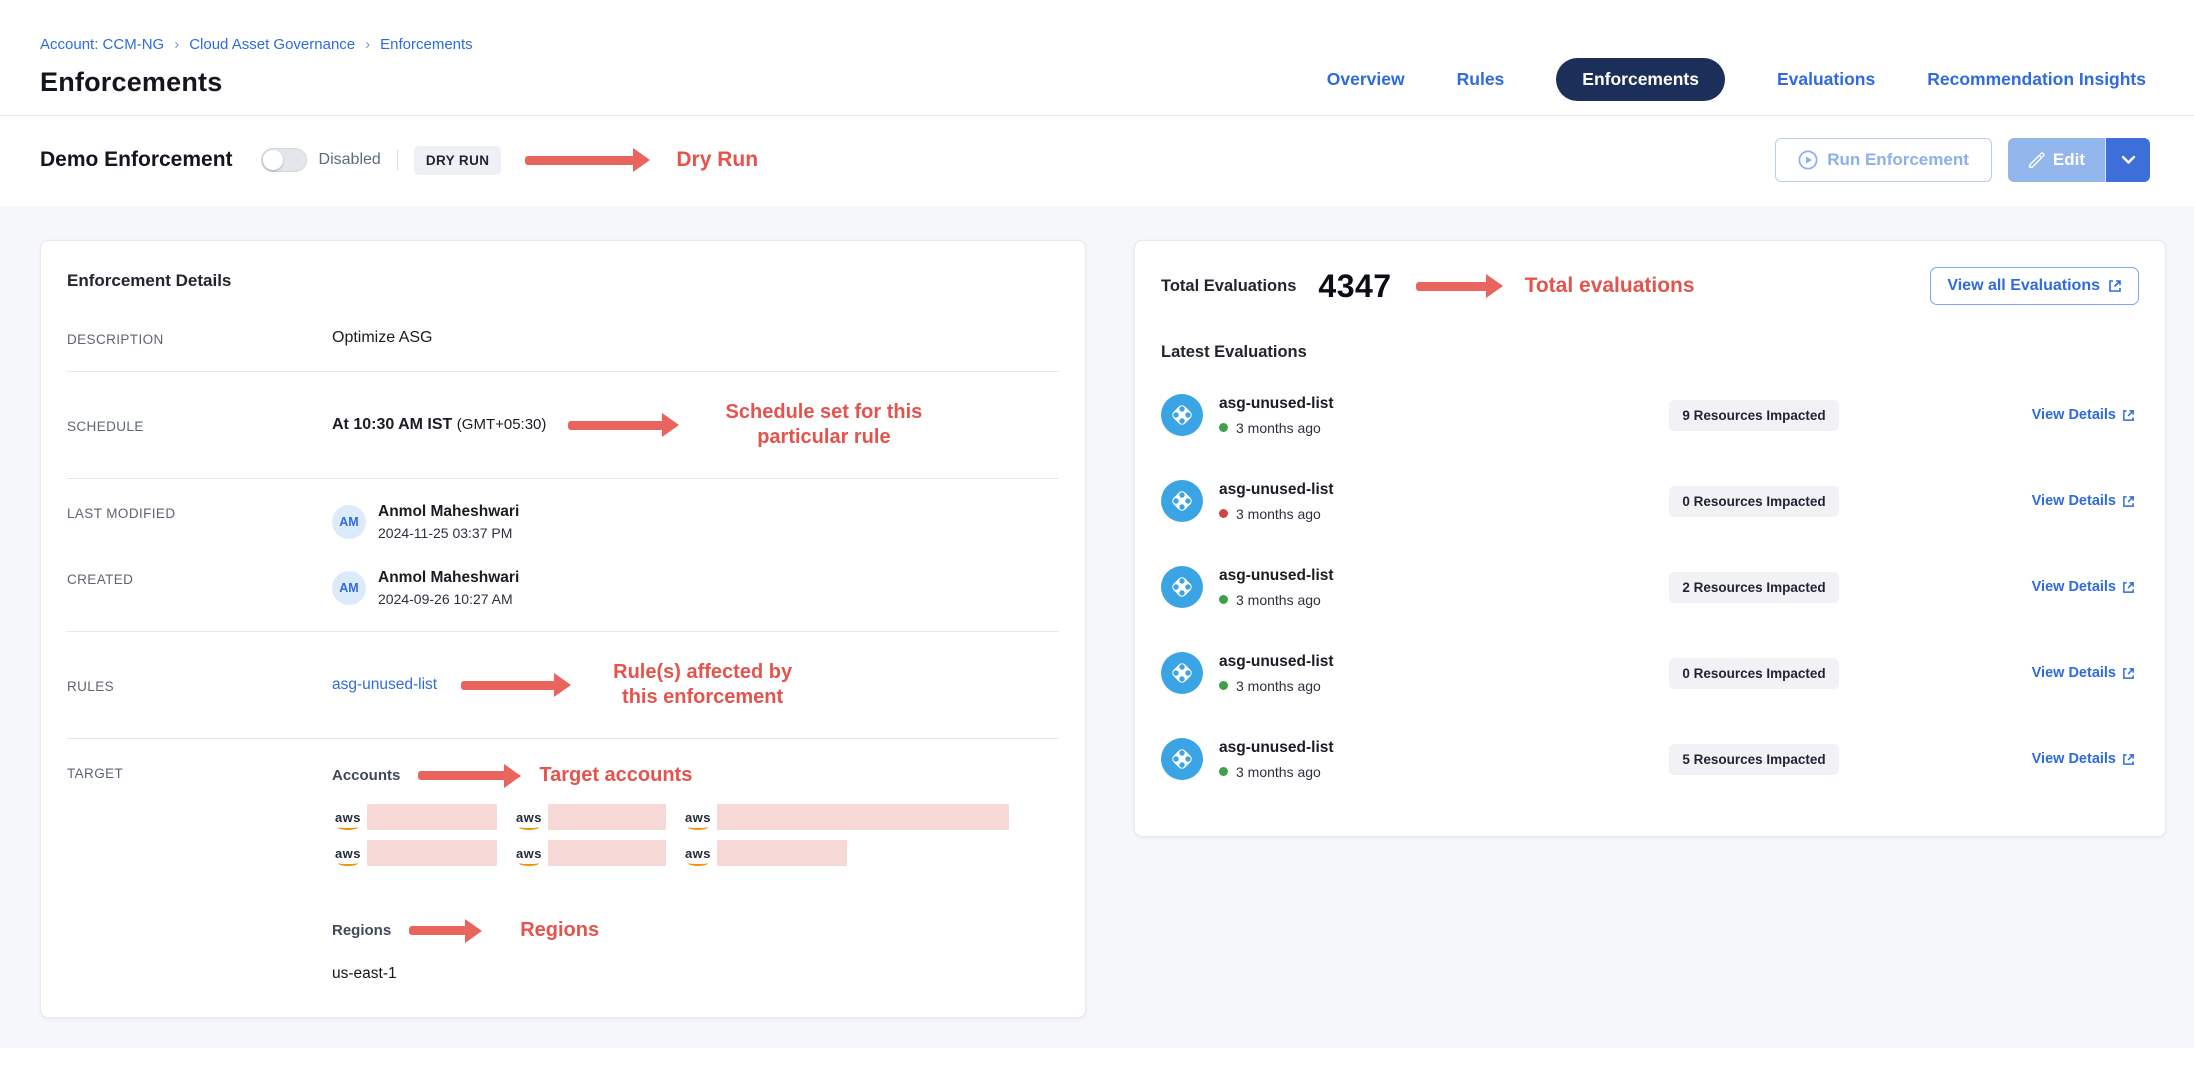 The height and width of the screenshot is (1082, 2194). What do you see at coordinates (149, 280) in the screenshot?
I see `details-card-title: Enforcement Details` at bounding box center [149, 280].